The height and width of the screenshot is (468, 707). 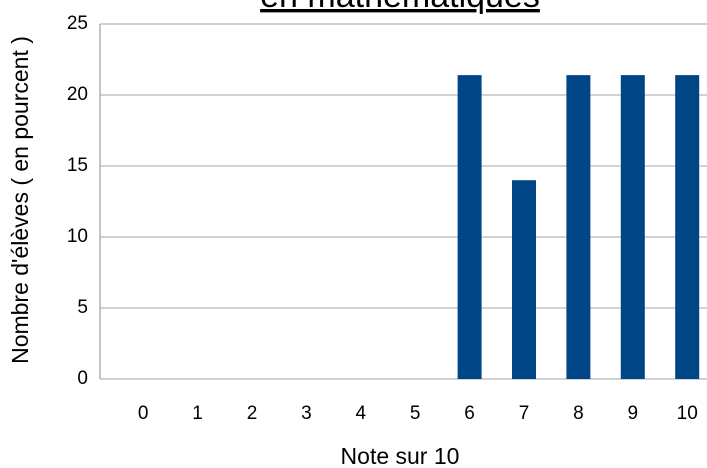 What do you see at coordinates (400, 455) in the screenshot?
I see `x-axis-title: Note sur 10` at bounding box center [400, 455].